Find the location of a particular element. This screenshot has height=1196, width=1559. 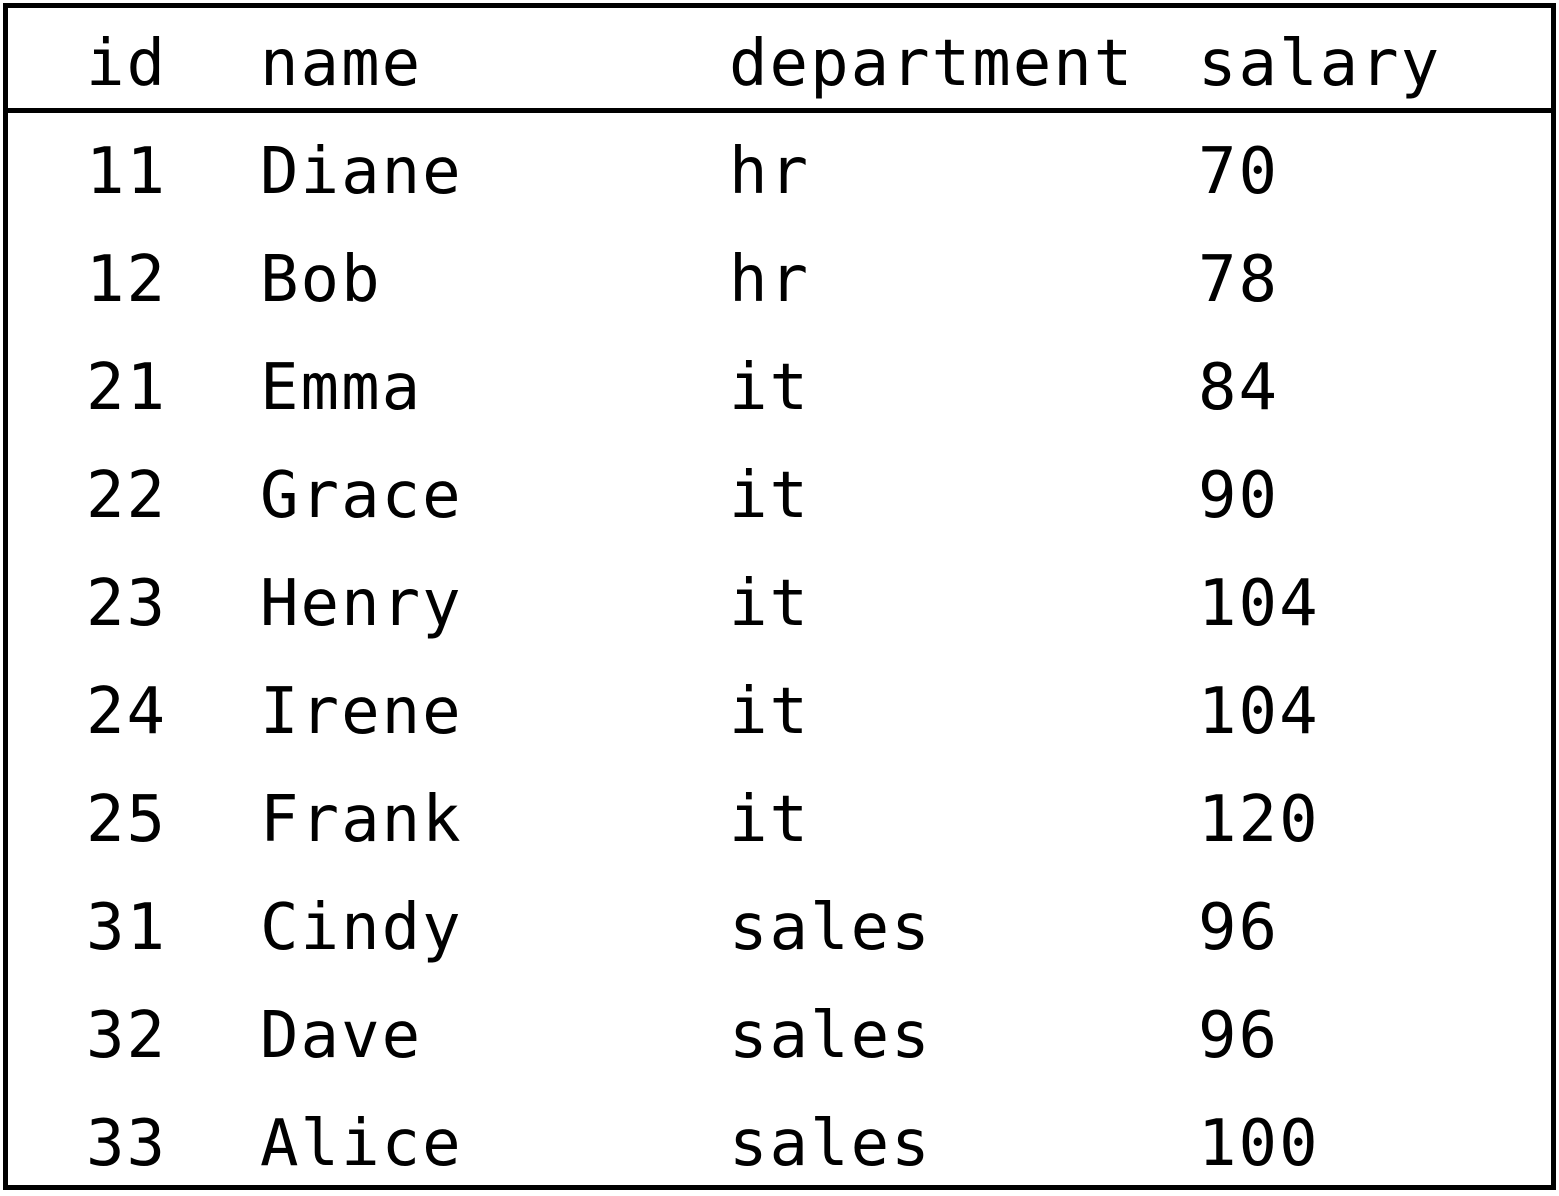

cell-id: 33 is located at coordinates (127, 1144).